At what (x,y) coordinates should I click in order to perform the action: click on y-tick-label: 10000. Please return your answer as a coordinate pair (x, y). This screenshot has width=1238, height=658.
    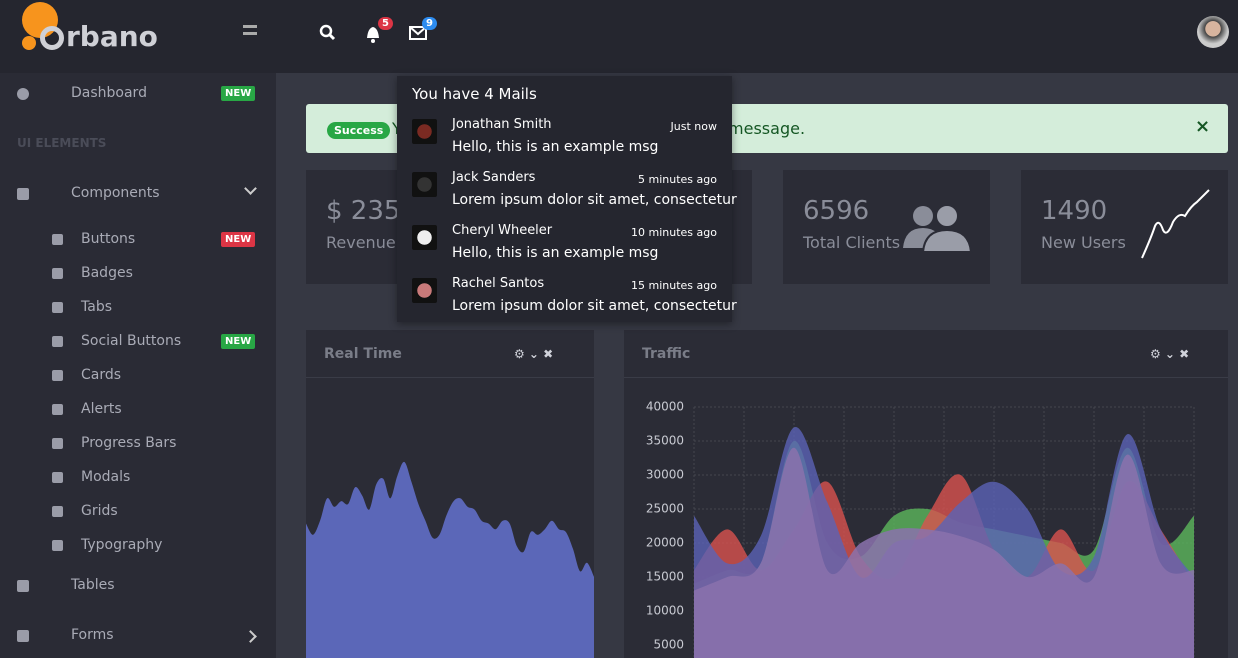
    Looking at the image, I should click on (665, 611).